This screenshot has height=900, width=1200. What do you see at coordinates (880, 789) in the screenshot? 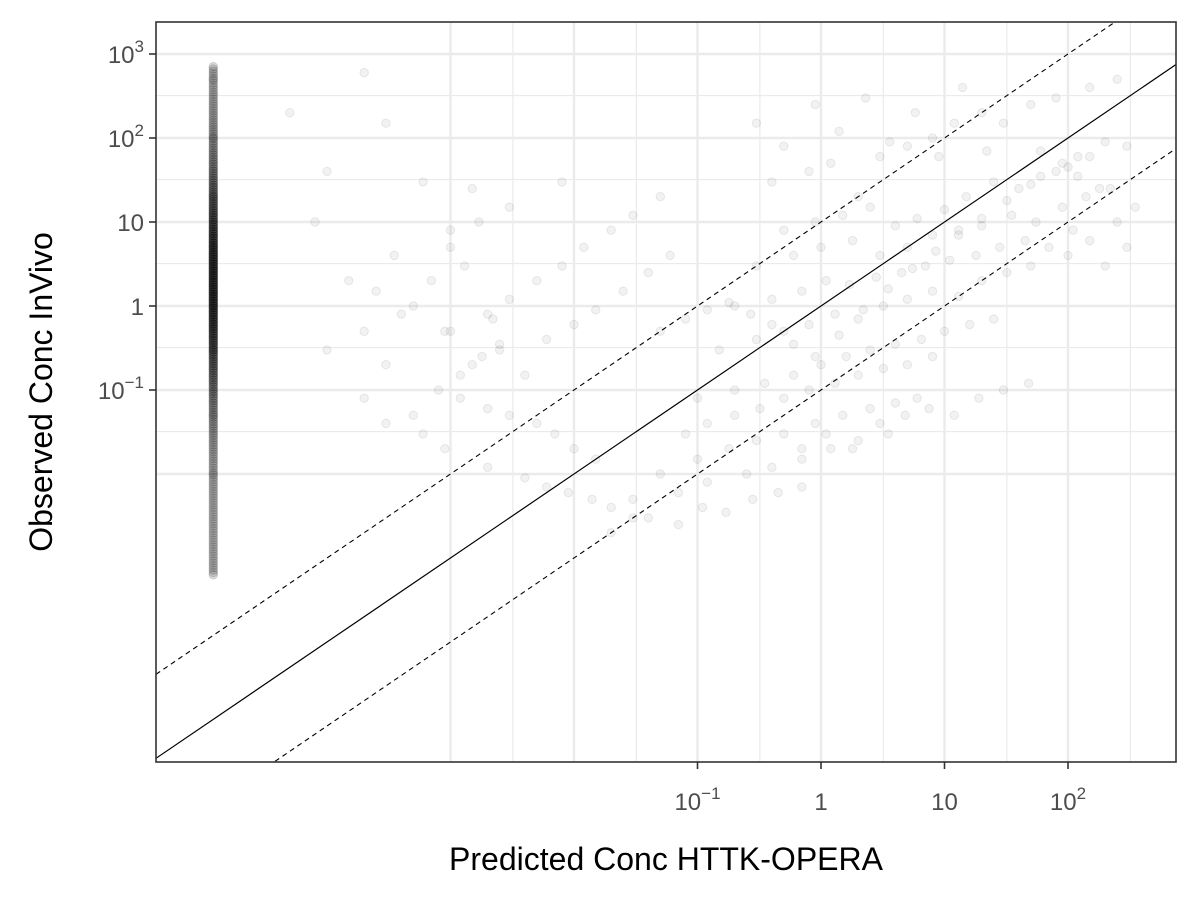
I see `x-axis: 10−1 1 10 102` at bounding box center [880, 789].